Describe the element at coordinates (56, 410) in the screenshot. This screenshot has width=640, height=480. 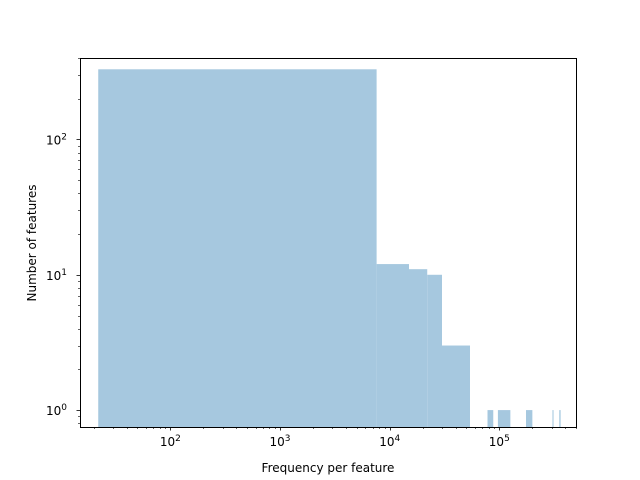
I see `y-tick-label: 100` at that location.